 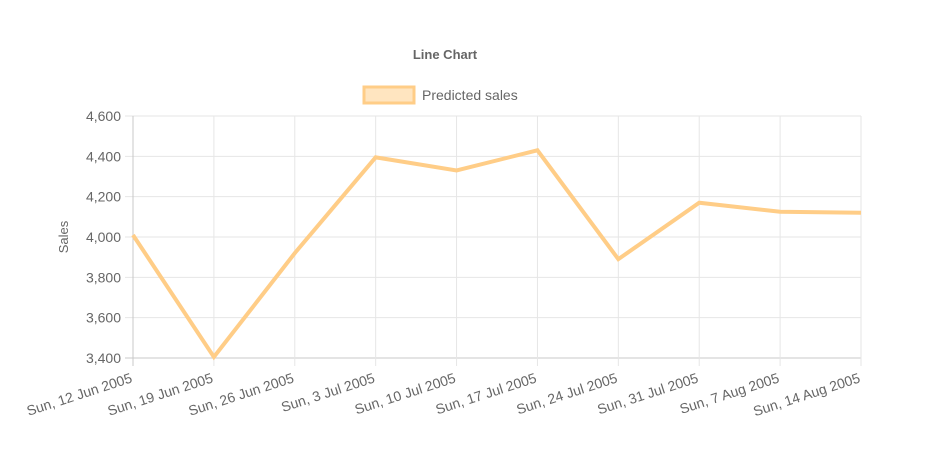 What do you see at coordinates (103, 156) in the screenshot?
I see `y-tick-label: 4,400` at bounding box center [103, 156].